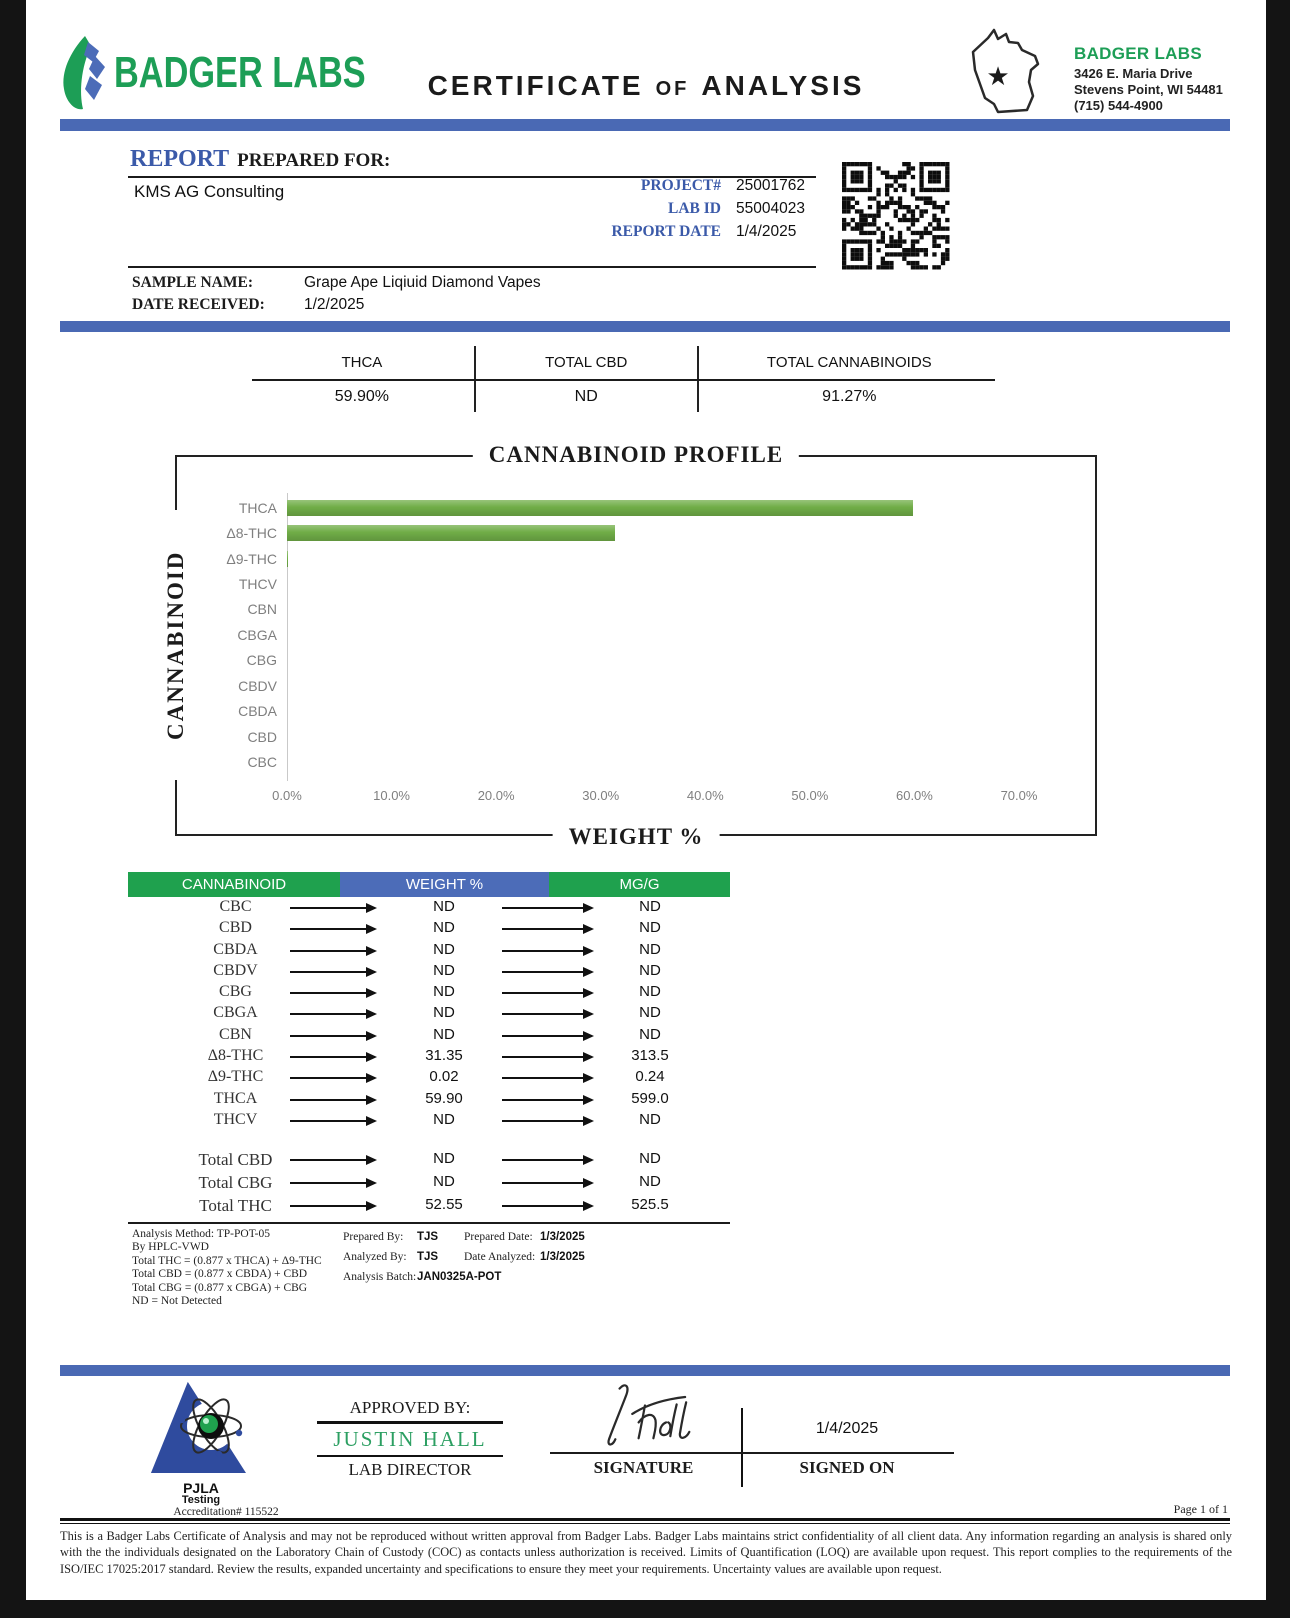 This screenshot has width=1290, height=1618. Describe the element at coordinates (429, 1207) in the screenshot. I see `table-row: Total THC 52.55 525.5` at that location.